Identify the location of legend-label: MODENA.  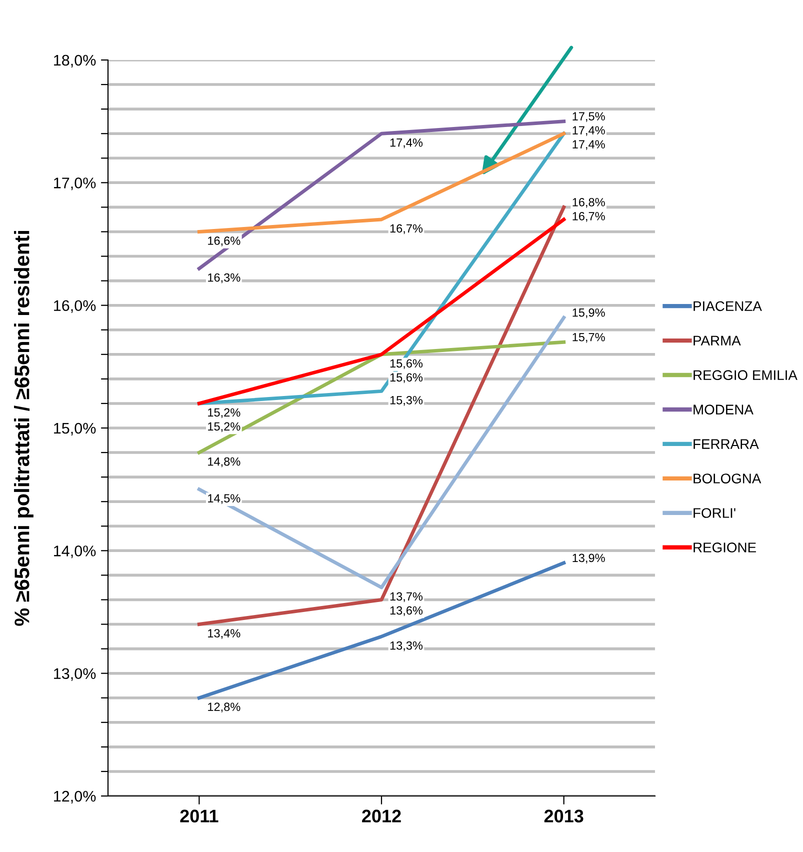
(724, 409).